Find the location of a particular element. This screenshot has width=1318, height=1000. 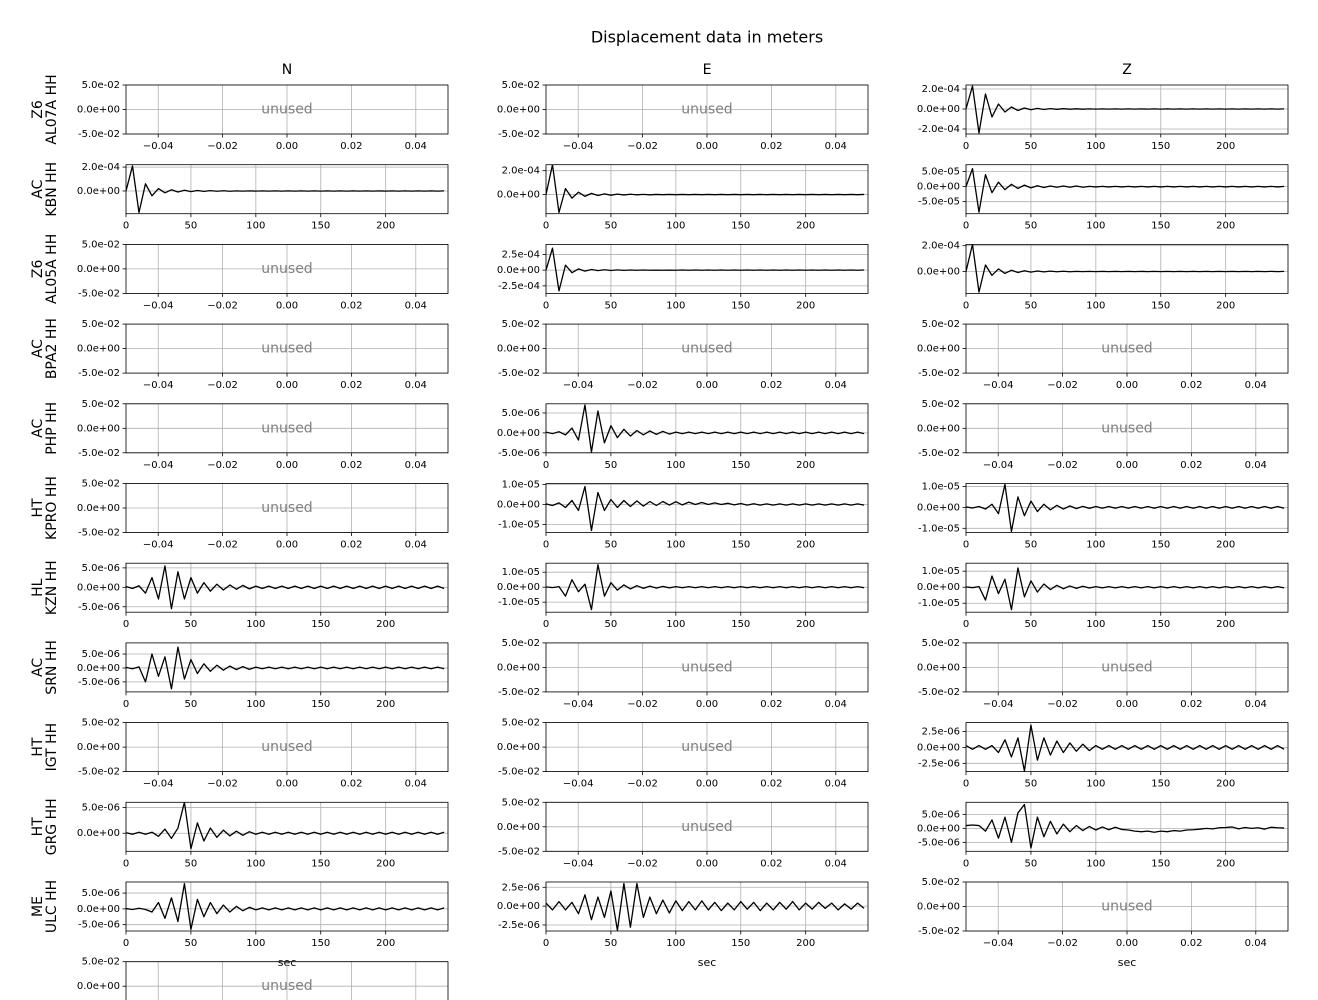

row-label: HT is located at coordinates (38, 827).